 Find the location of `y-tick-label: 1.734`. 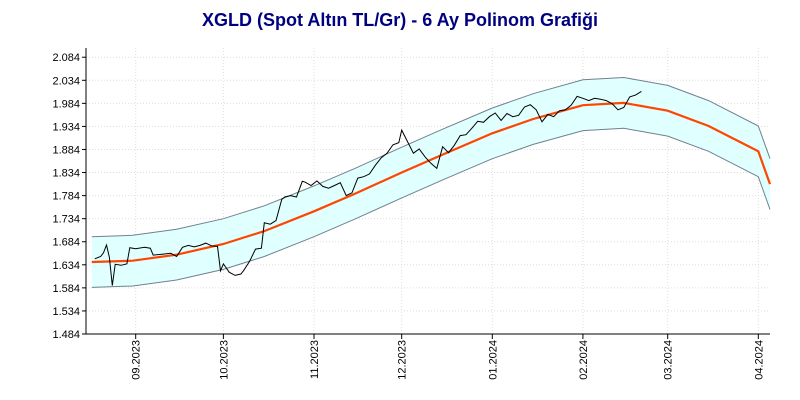

y-tick-label: 1.734 is located at coordinates (66, 220).